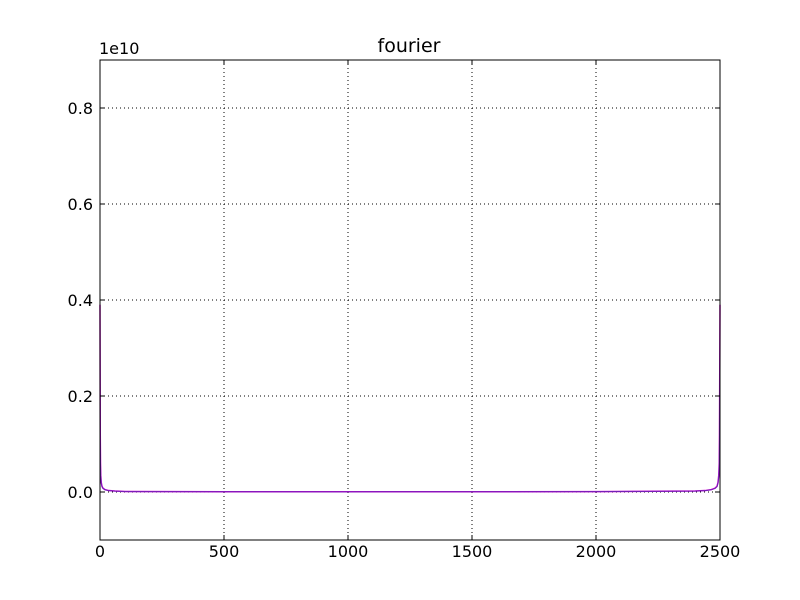 This screenshot has height=600, width=800. What do you see at coordinates (80, 108) in the screenshot?
I see `y-tick-label: 0.8` at bounding box center [80, 108].